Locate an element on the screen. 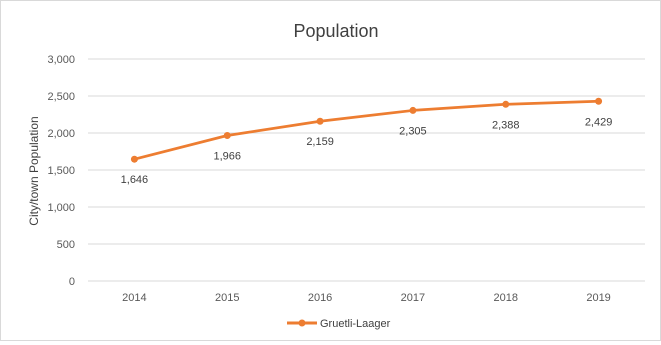  y-tick-label: 500 is located at coordinates (66, 245).